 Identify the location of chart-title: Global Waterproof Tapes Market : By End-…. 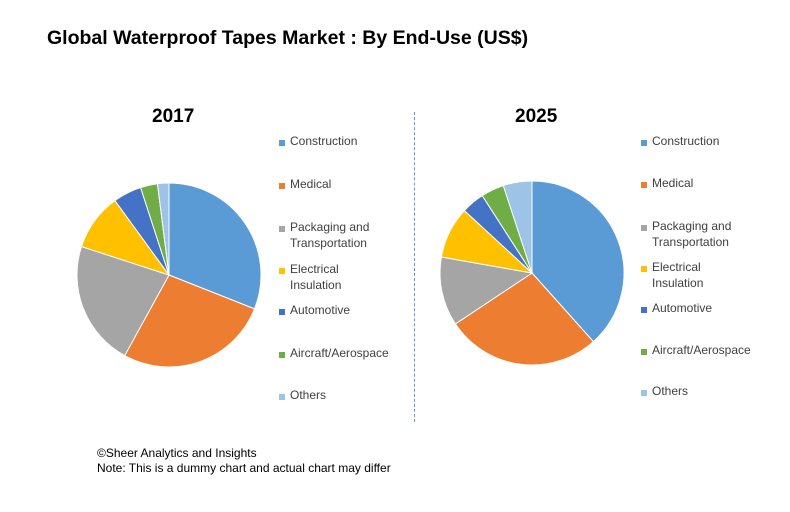
(288, 38).